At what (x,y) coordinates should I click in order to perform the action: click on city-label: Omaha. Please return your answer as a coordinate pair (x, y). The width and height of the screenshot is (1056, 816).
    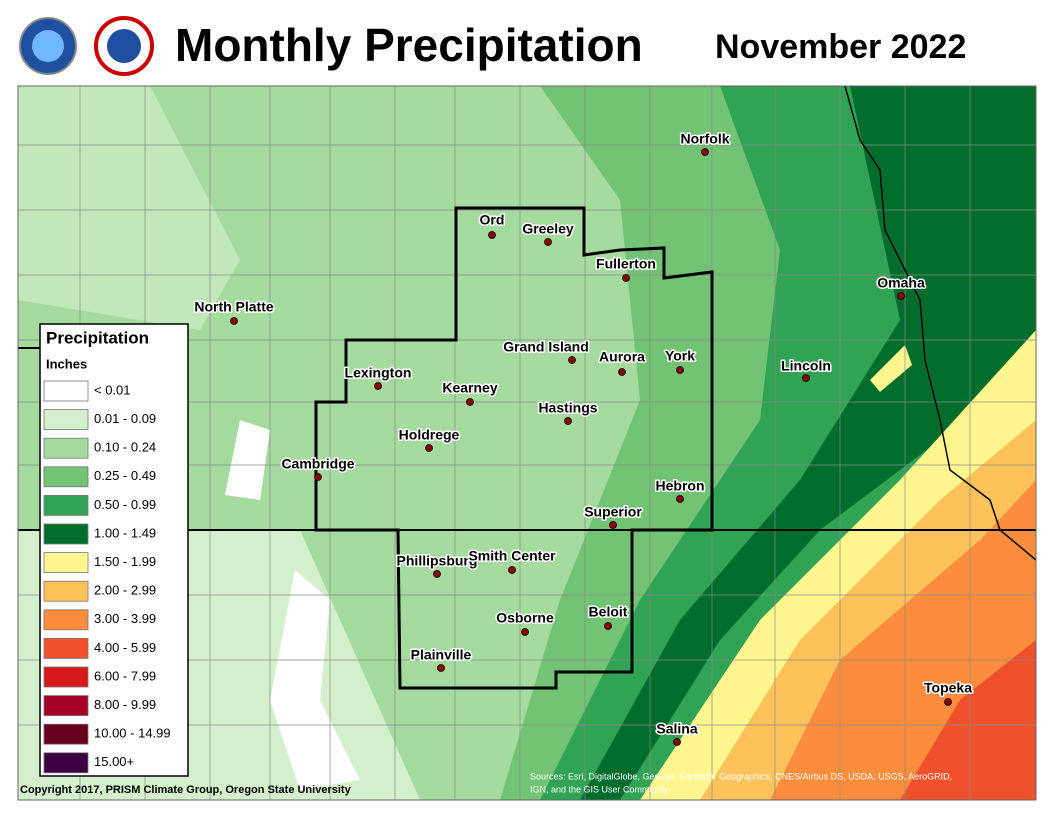
    Looking at the image, I should click on (901, 283).